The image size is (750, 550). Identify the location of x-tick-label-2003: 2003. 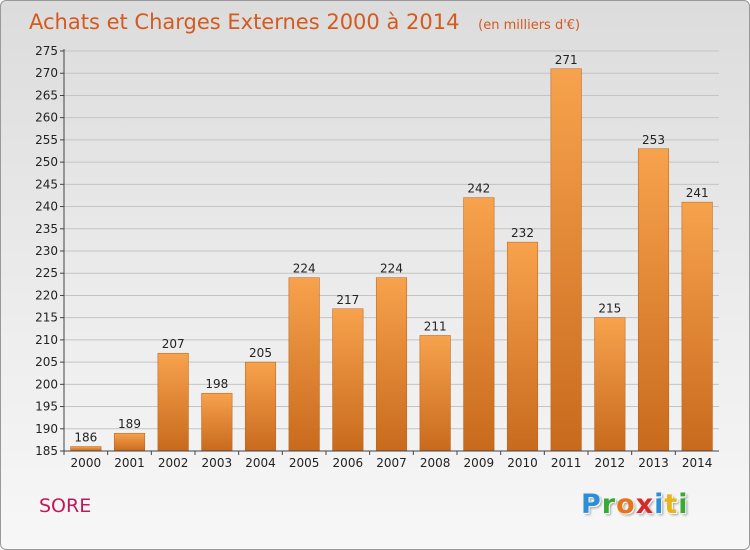
(217, 463).